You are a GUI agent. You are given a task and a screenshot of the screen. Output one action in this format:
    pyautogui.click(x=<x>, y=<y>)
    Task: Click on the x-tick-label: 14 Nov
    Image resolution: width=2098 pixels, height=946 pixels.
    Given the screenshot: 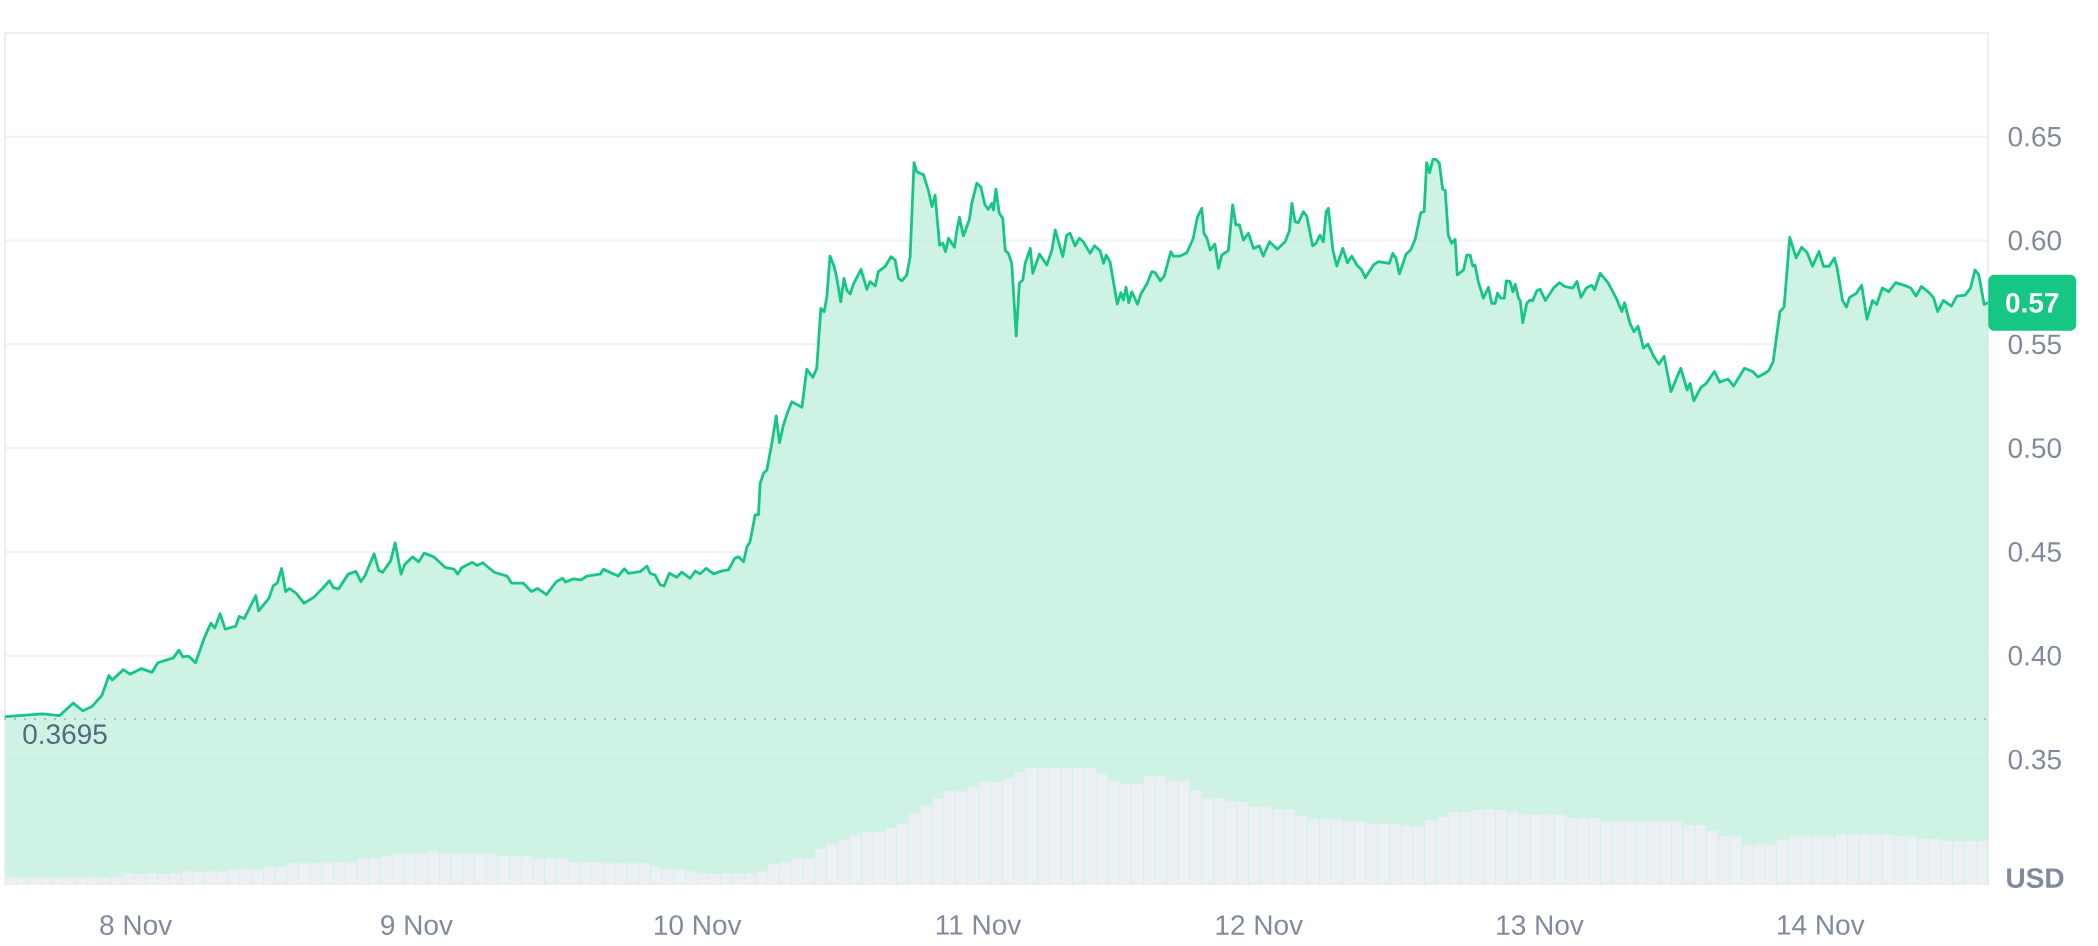 What is the action you would take?
    pyautogui.click(x=1821, y=925)
    